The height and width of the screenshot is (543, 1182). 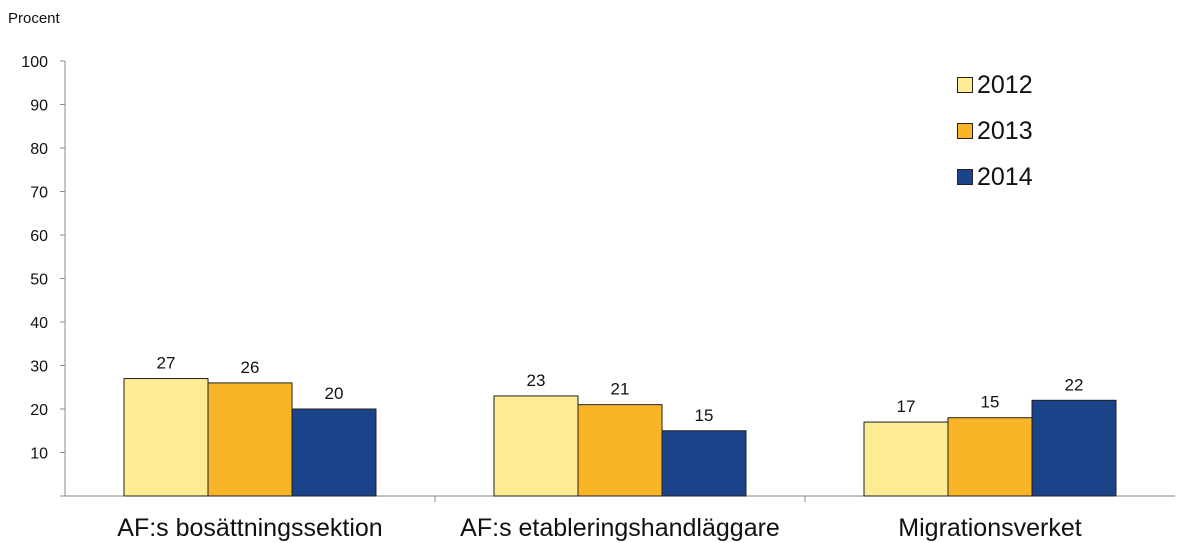 What do you see at coordinates (250, 367) in the screenshot?
I see `data-label: 26` at bounding box center [250, 367].